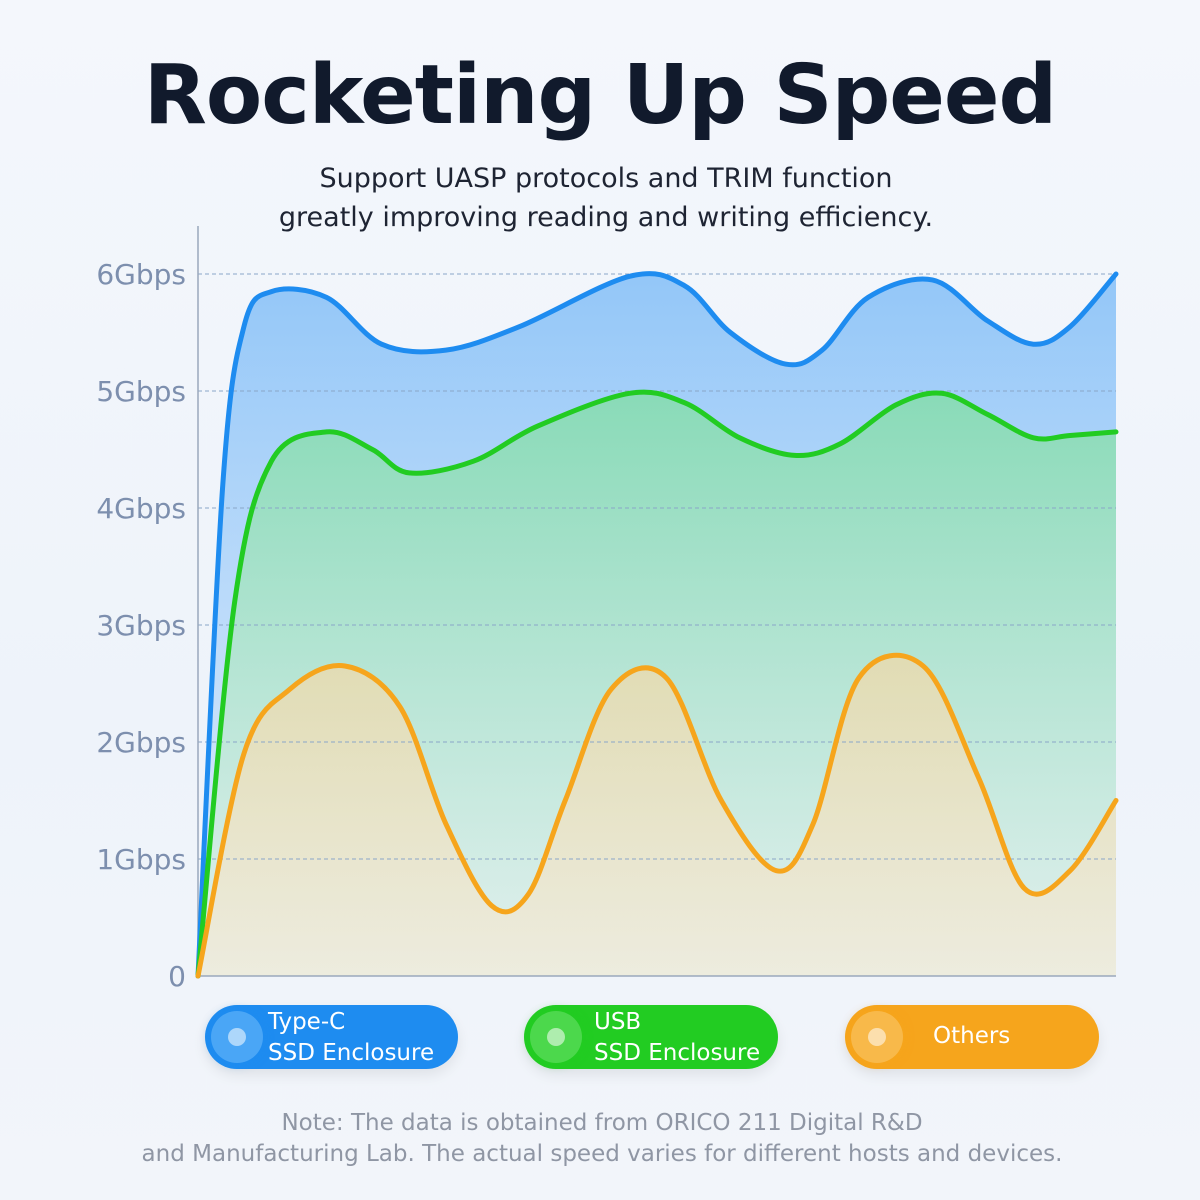  What do you see at coordinates (141, 391) in the screenshot?
I see `y-tick-label: 5Gbps` at bounding box center [141, 391].